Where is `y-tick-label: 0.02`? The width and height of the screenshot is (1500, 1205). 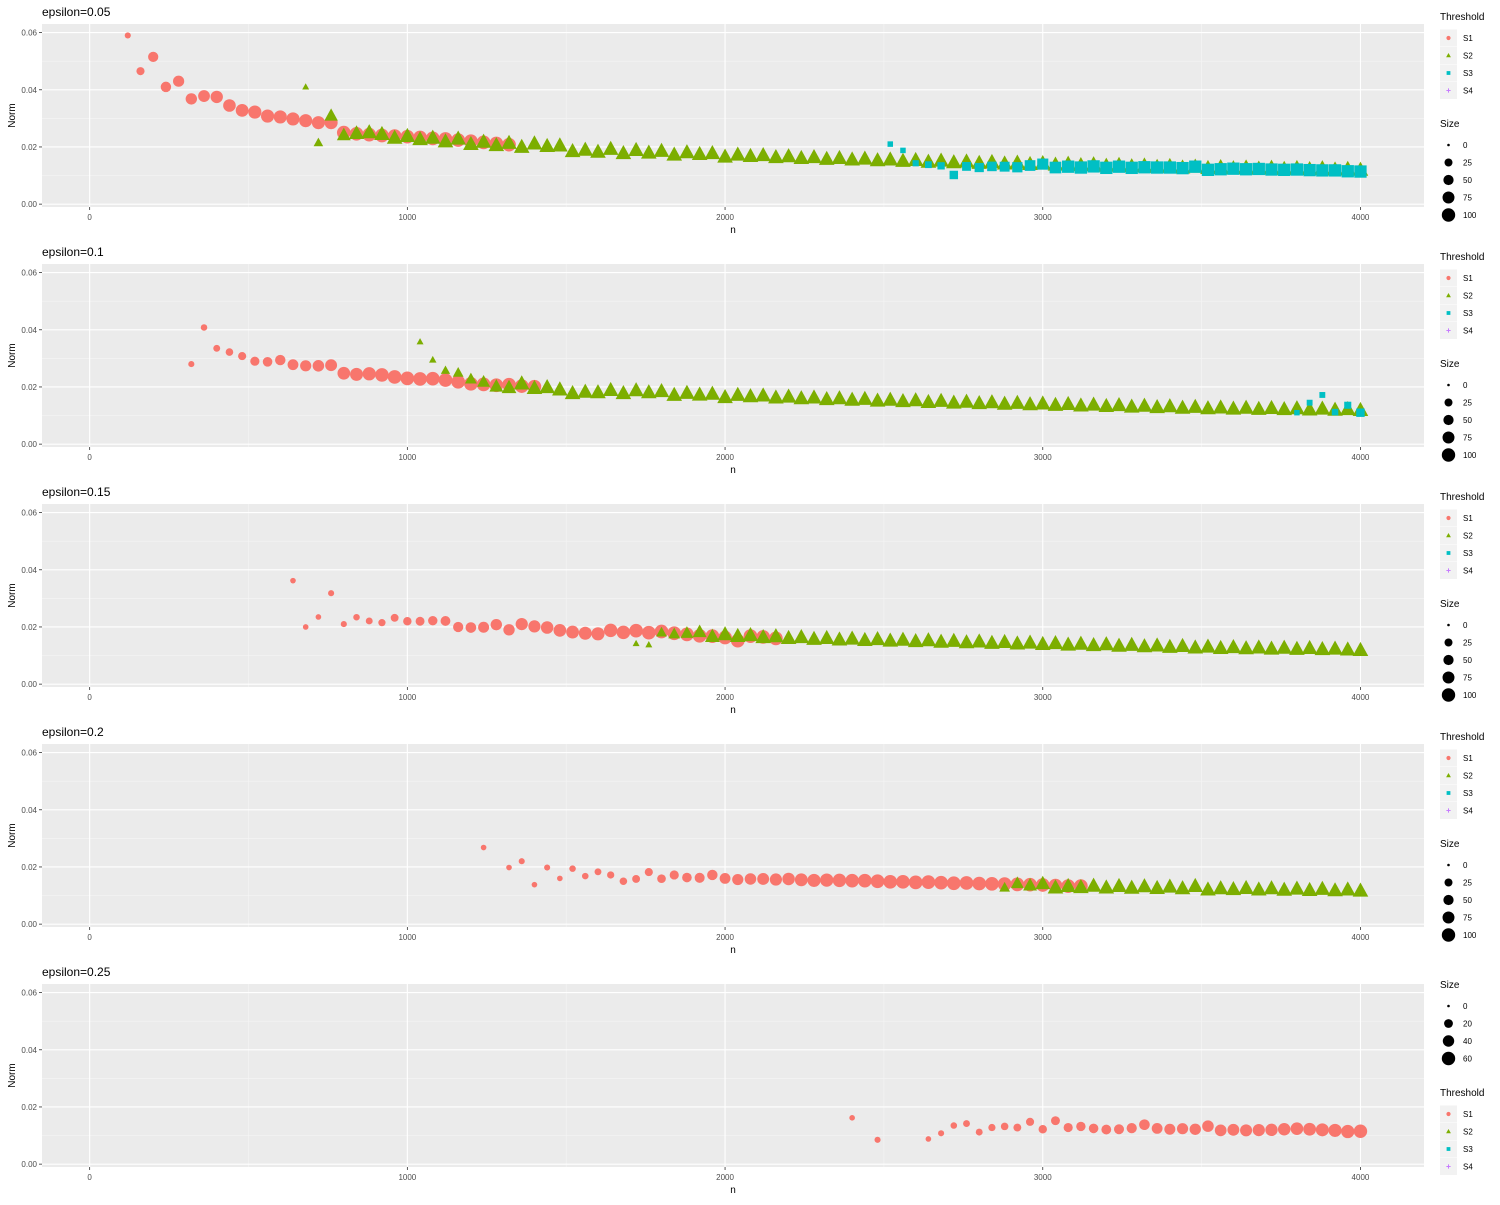
y-tick-label: 0.02 is located at coordinates (29, 867).